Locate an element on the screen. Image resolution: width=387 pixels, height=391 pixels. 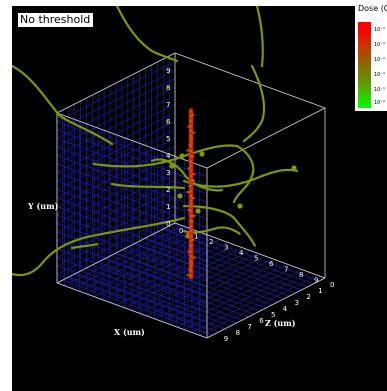
y-tick-label: 2 is located at coordinates (168, 190).